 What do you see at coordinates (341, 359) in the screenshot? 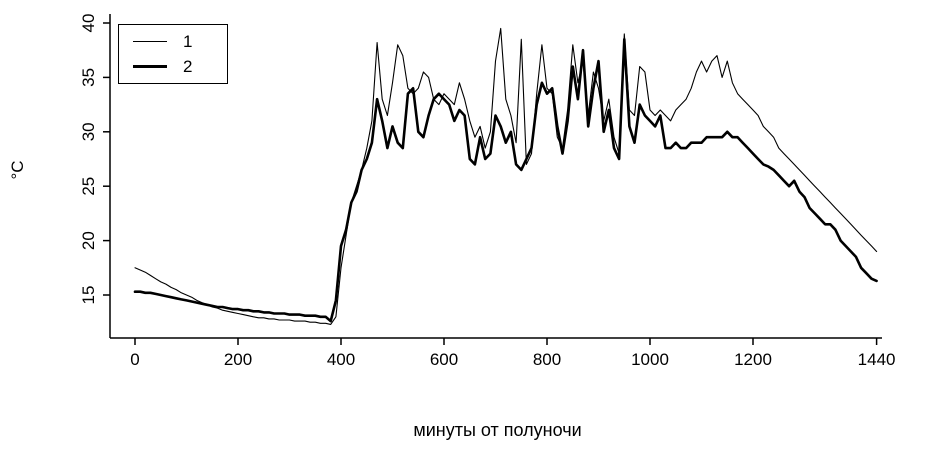
I see `x-tick-label: 400` at bounding box center [341, 359].